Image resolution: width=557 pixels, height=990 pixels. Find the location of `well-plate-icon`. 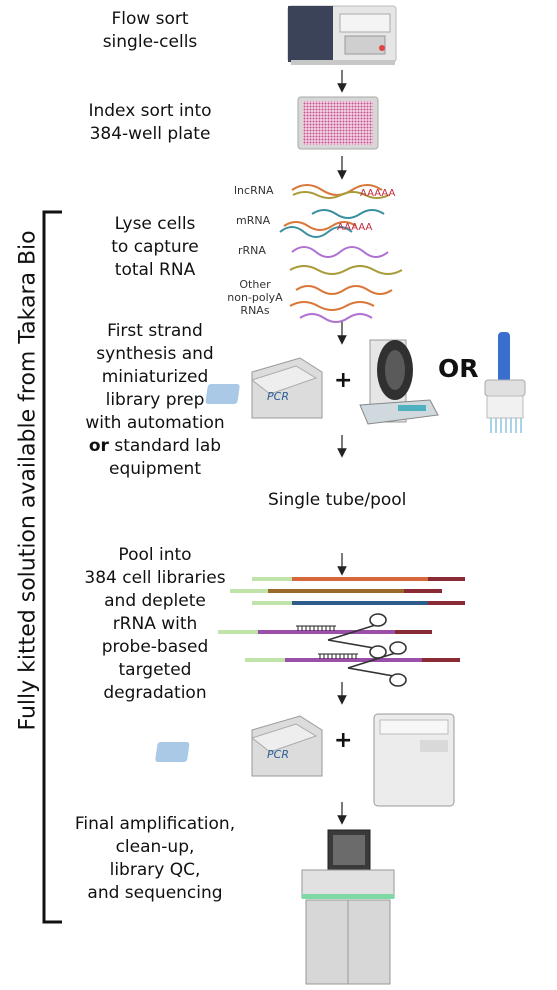

well-plate-icon is located at coordinates (338, 123).